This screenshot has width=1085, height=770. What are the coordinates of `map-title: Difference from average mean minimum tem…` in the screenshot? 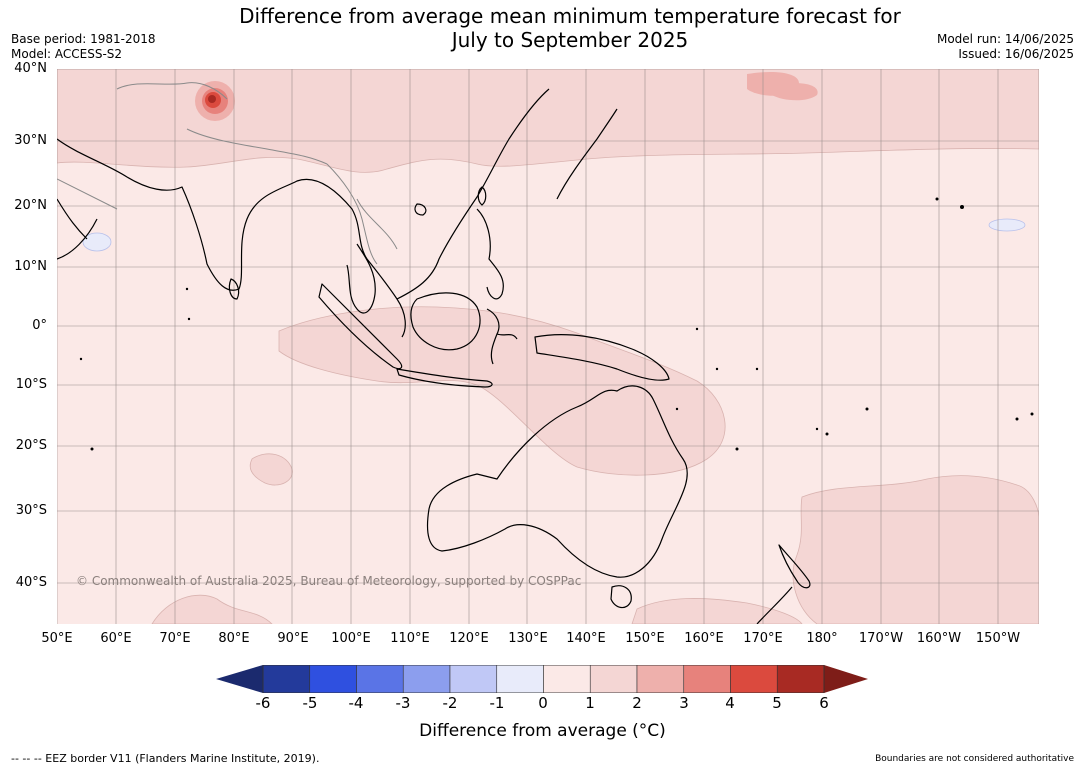 It's located at (542, 28).